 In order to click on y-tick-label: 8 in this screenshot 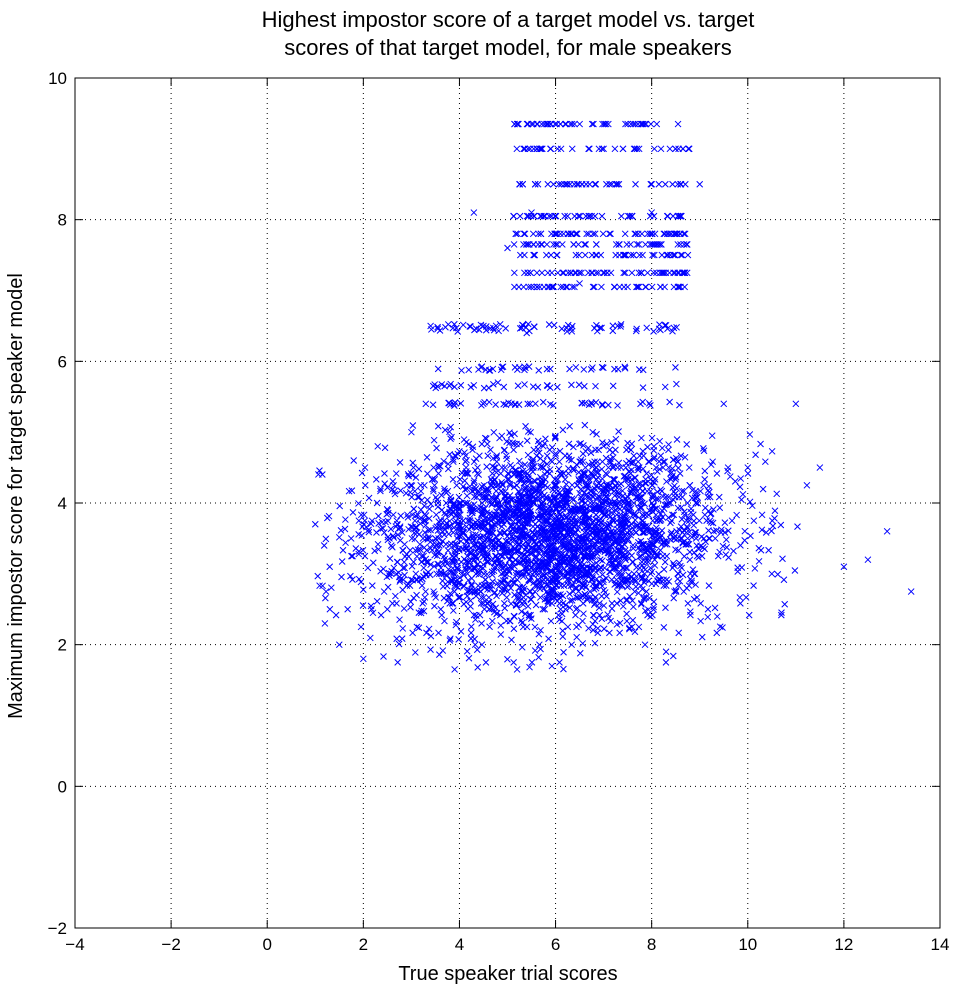, I will do `click(62, 220)`.